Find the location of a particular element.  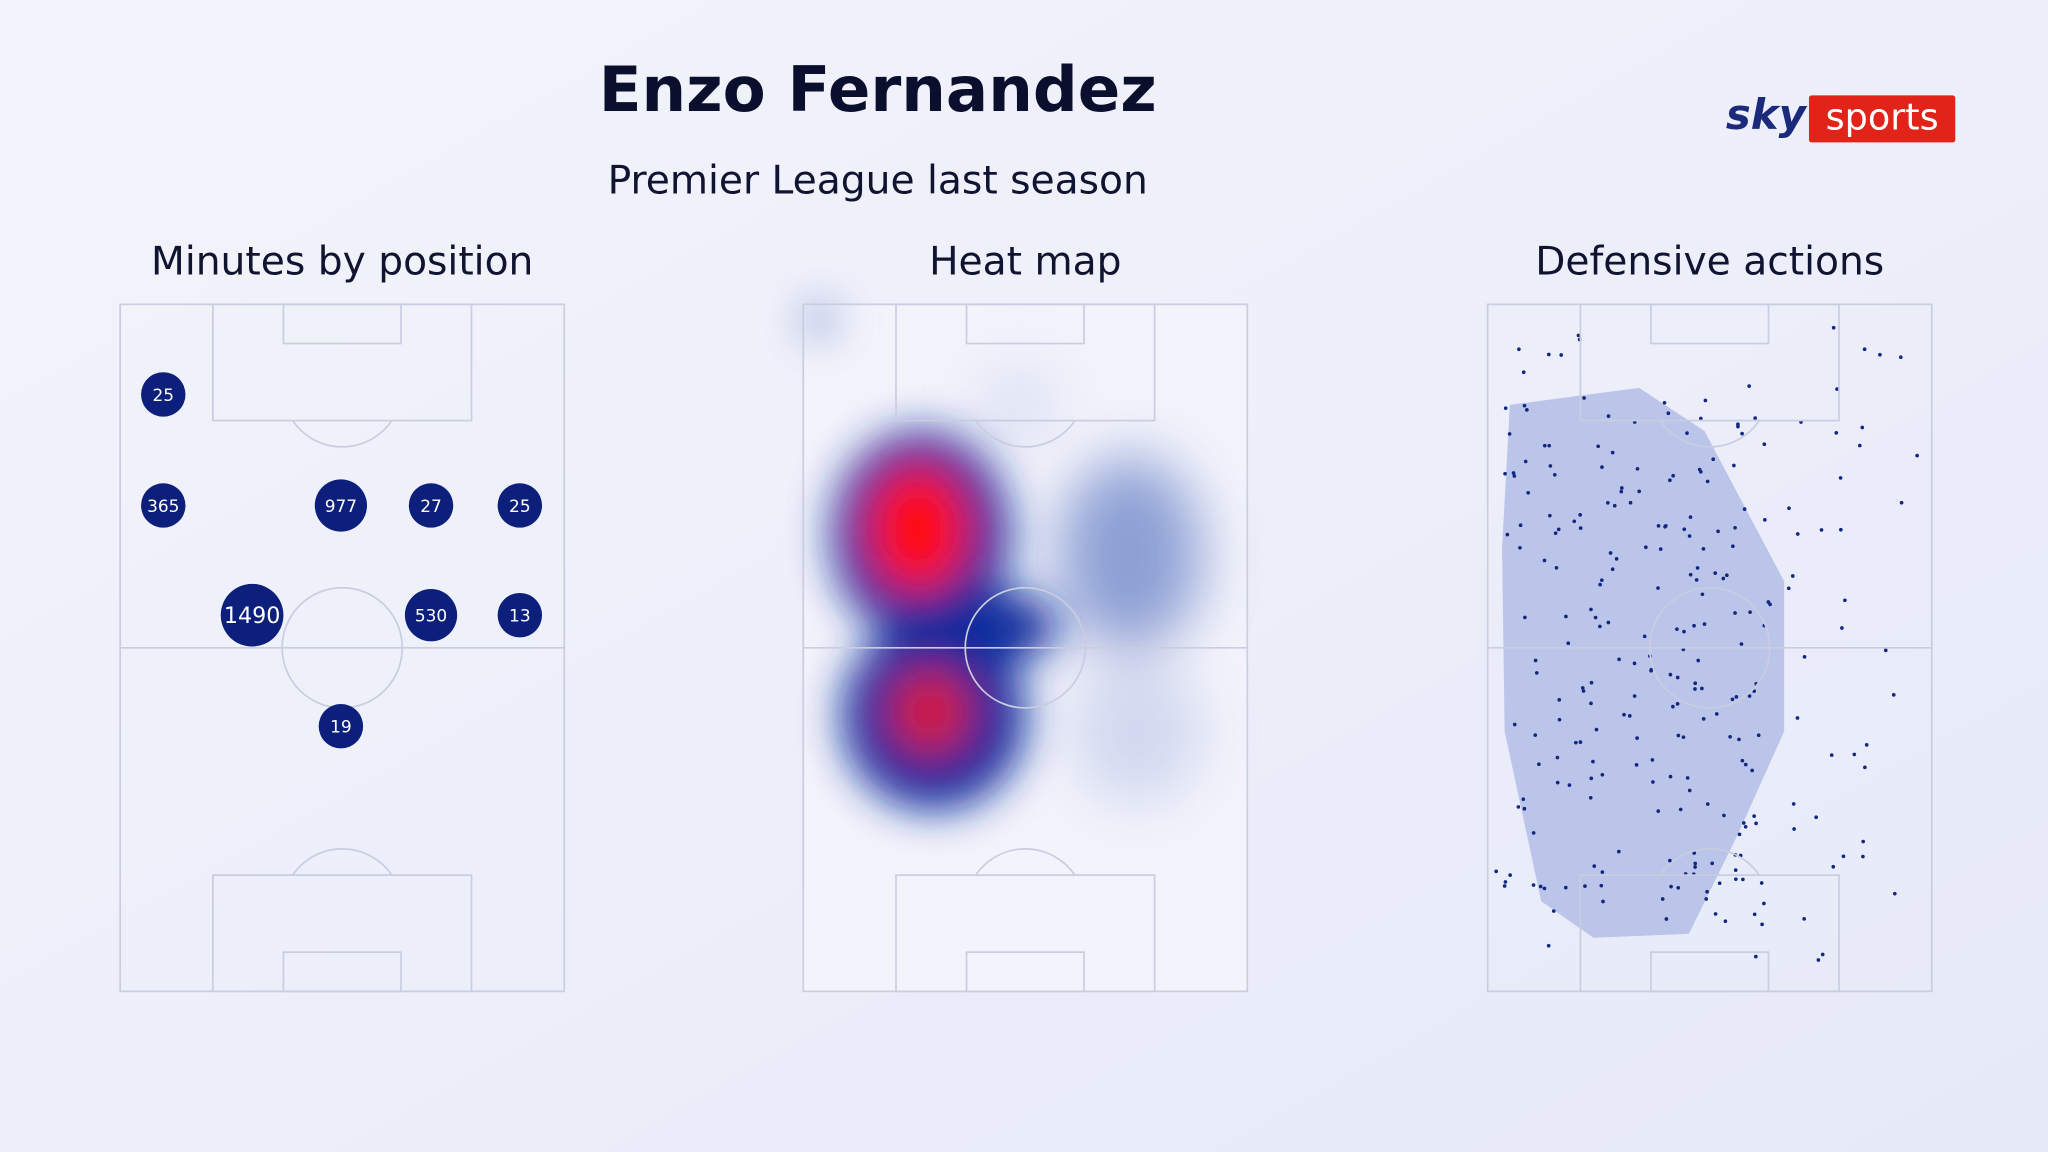

position-bubble is located at coordinates (431, 505).